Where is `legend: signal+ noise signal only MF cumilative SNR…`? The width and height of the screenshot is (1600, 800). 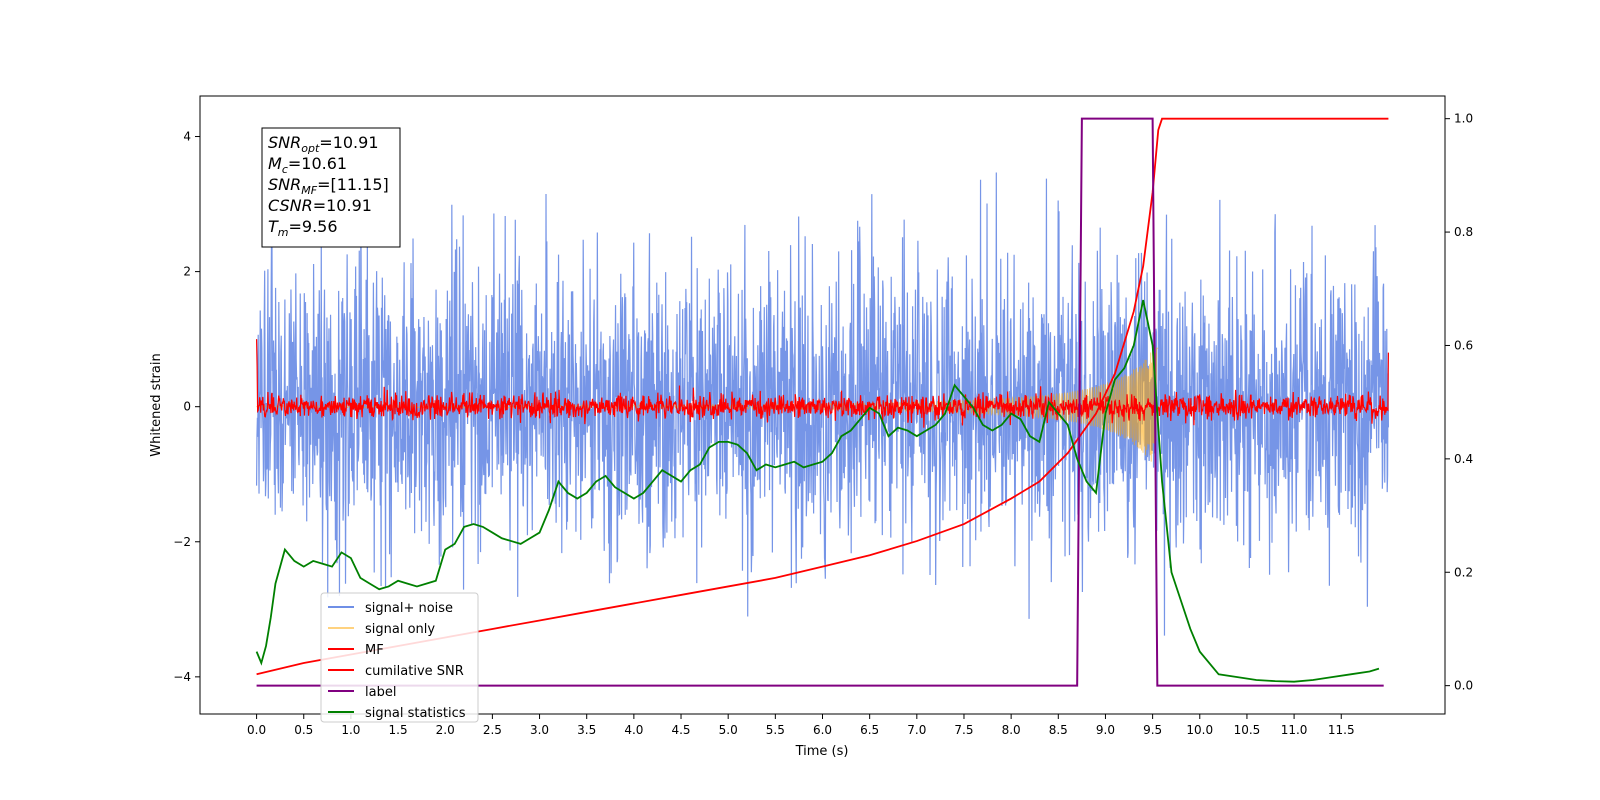
legend: signal+ noise signal only MF cumilative SNR… is located at coordinates (399, 657).